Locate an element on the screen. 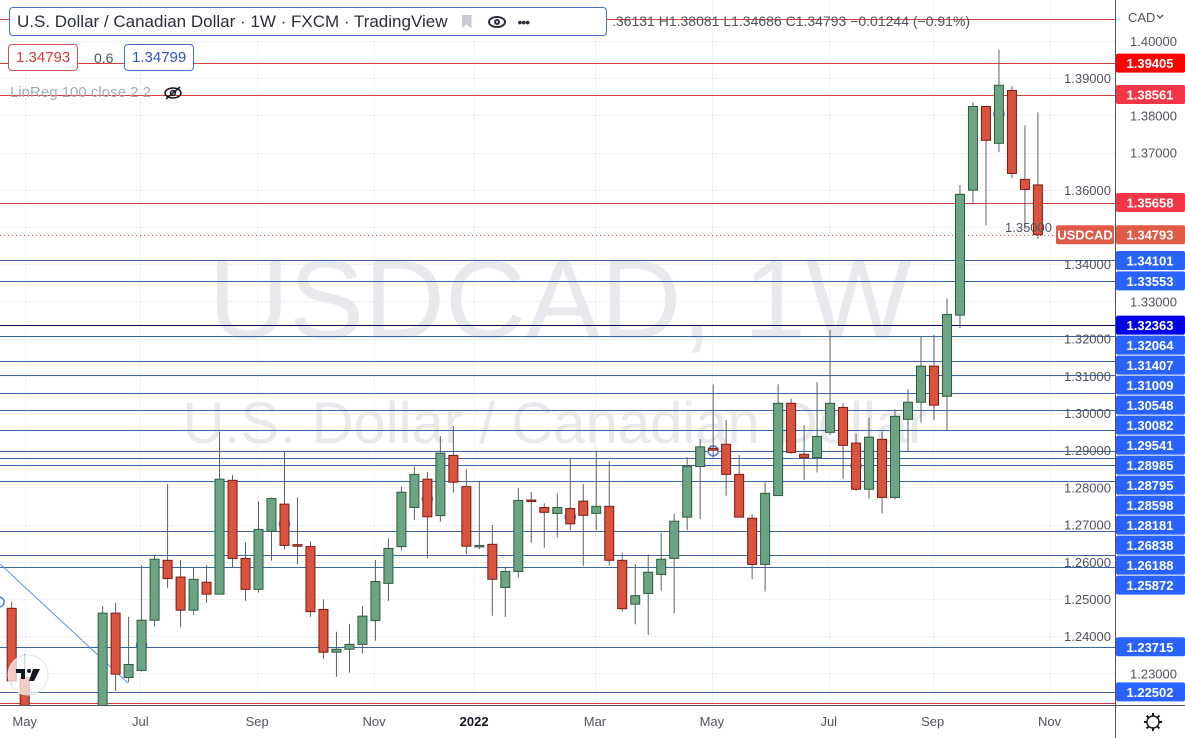  eye-icon is located at coordinates (496, 21).